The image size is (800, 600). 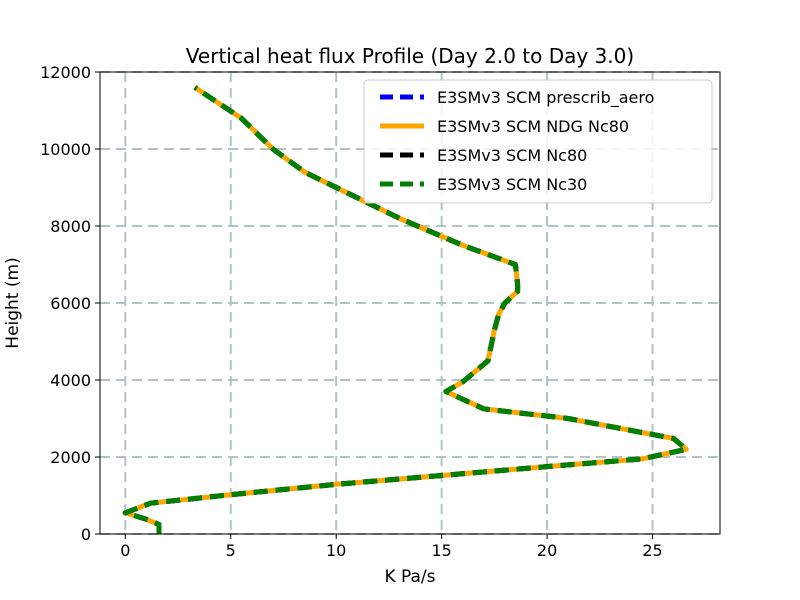 What do you see at coordinates (13, 302) in the screenshot?
I see `y-axis-label: Height (m)` at bounding box center [13, 302].